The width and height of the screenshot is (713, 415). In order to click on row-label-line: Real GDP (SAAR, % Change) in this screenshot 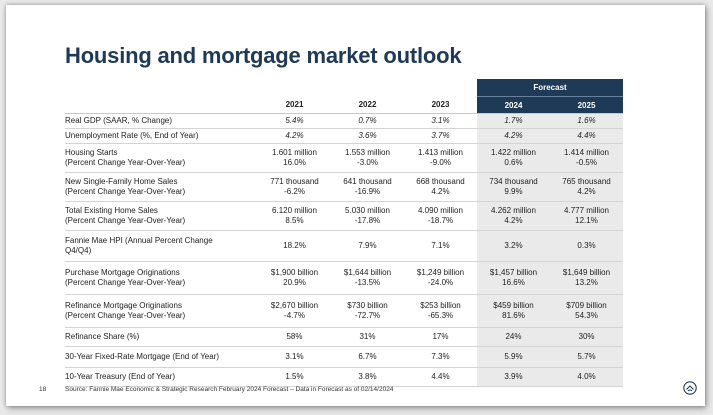, I will do `click(119, 120)`.